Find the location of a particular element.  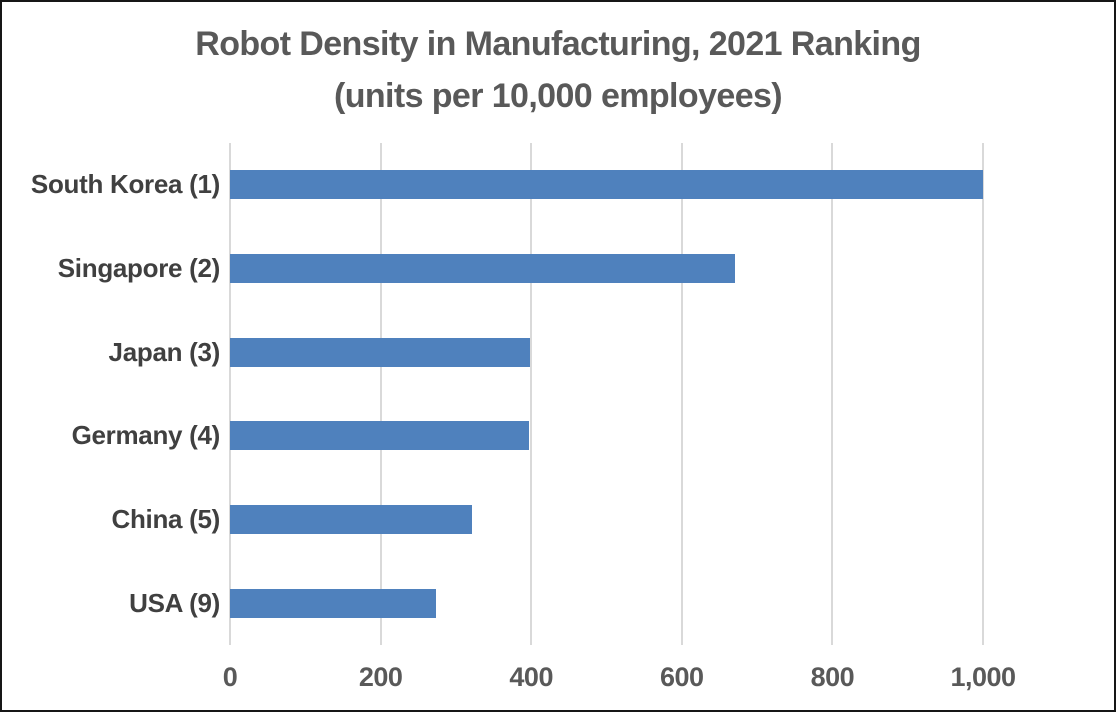

x-axis-tick-label: 600 is located at coordinates (682, 677).